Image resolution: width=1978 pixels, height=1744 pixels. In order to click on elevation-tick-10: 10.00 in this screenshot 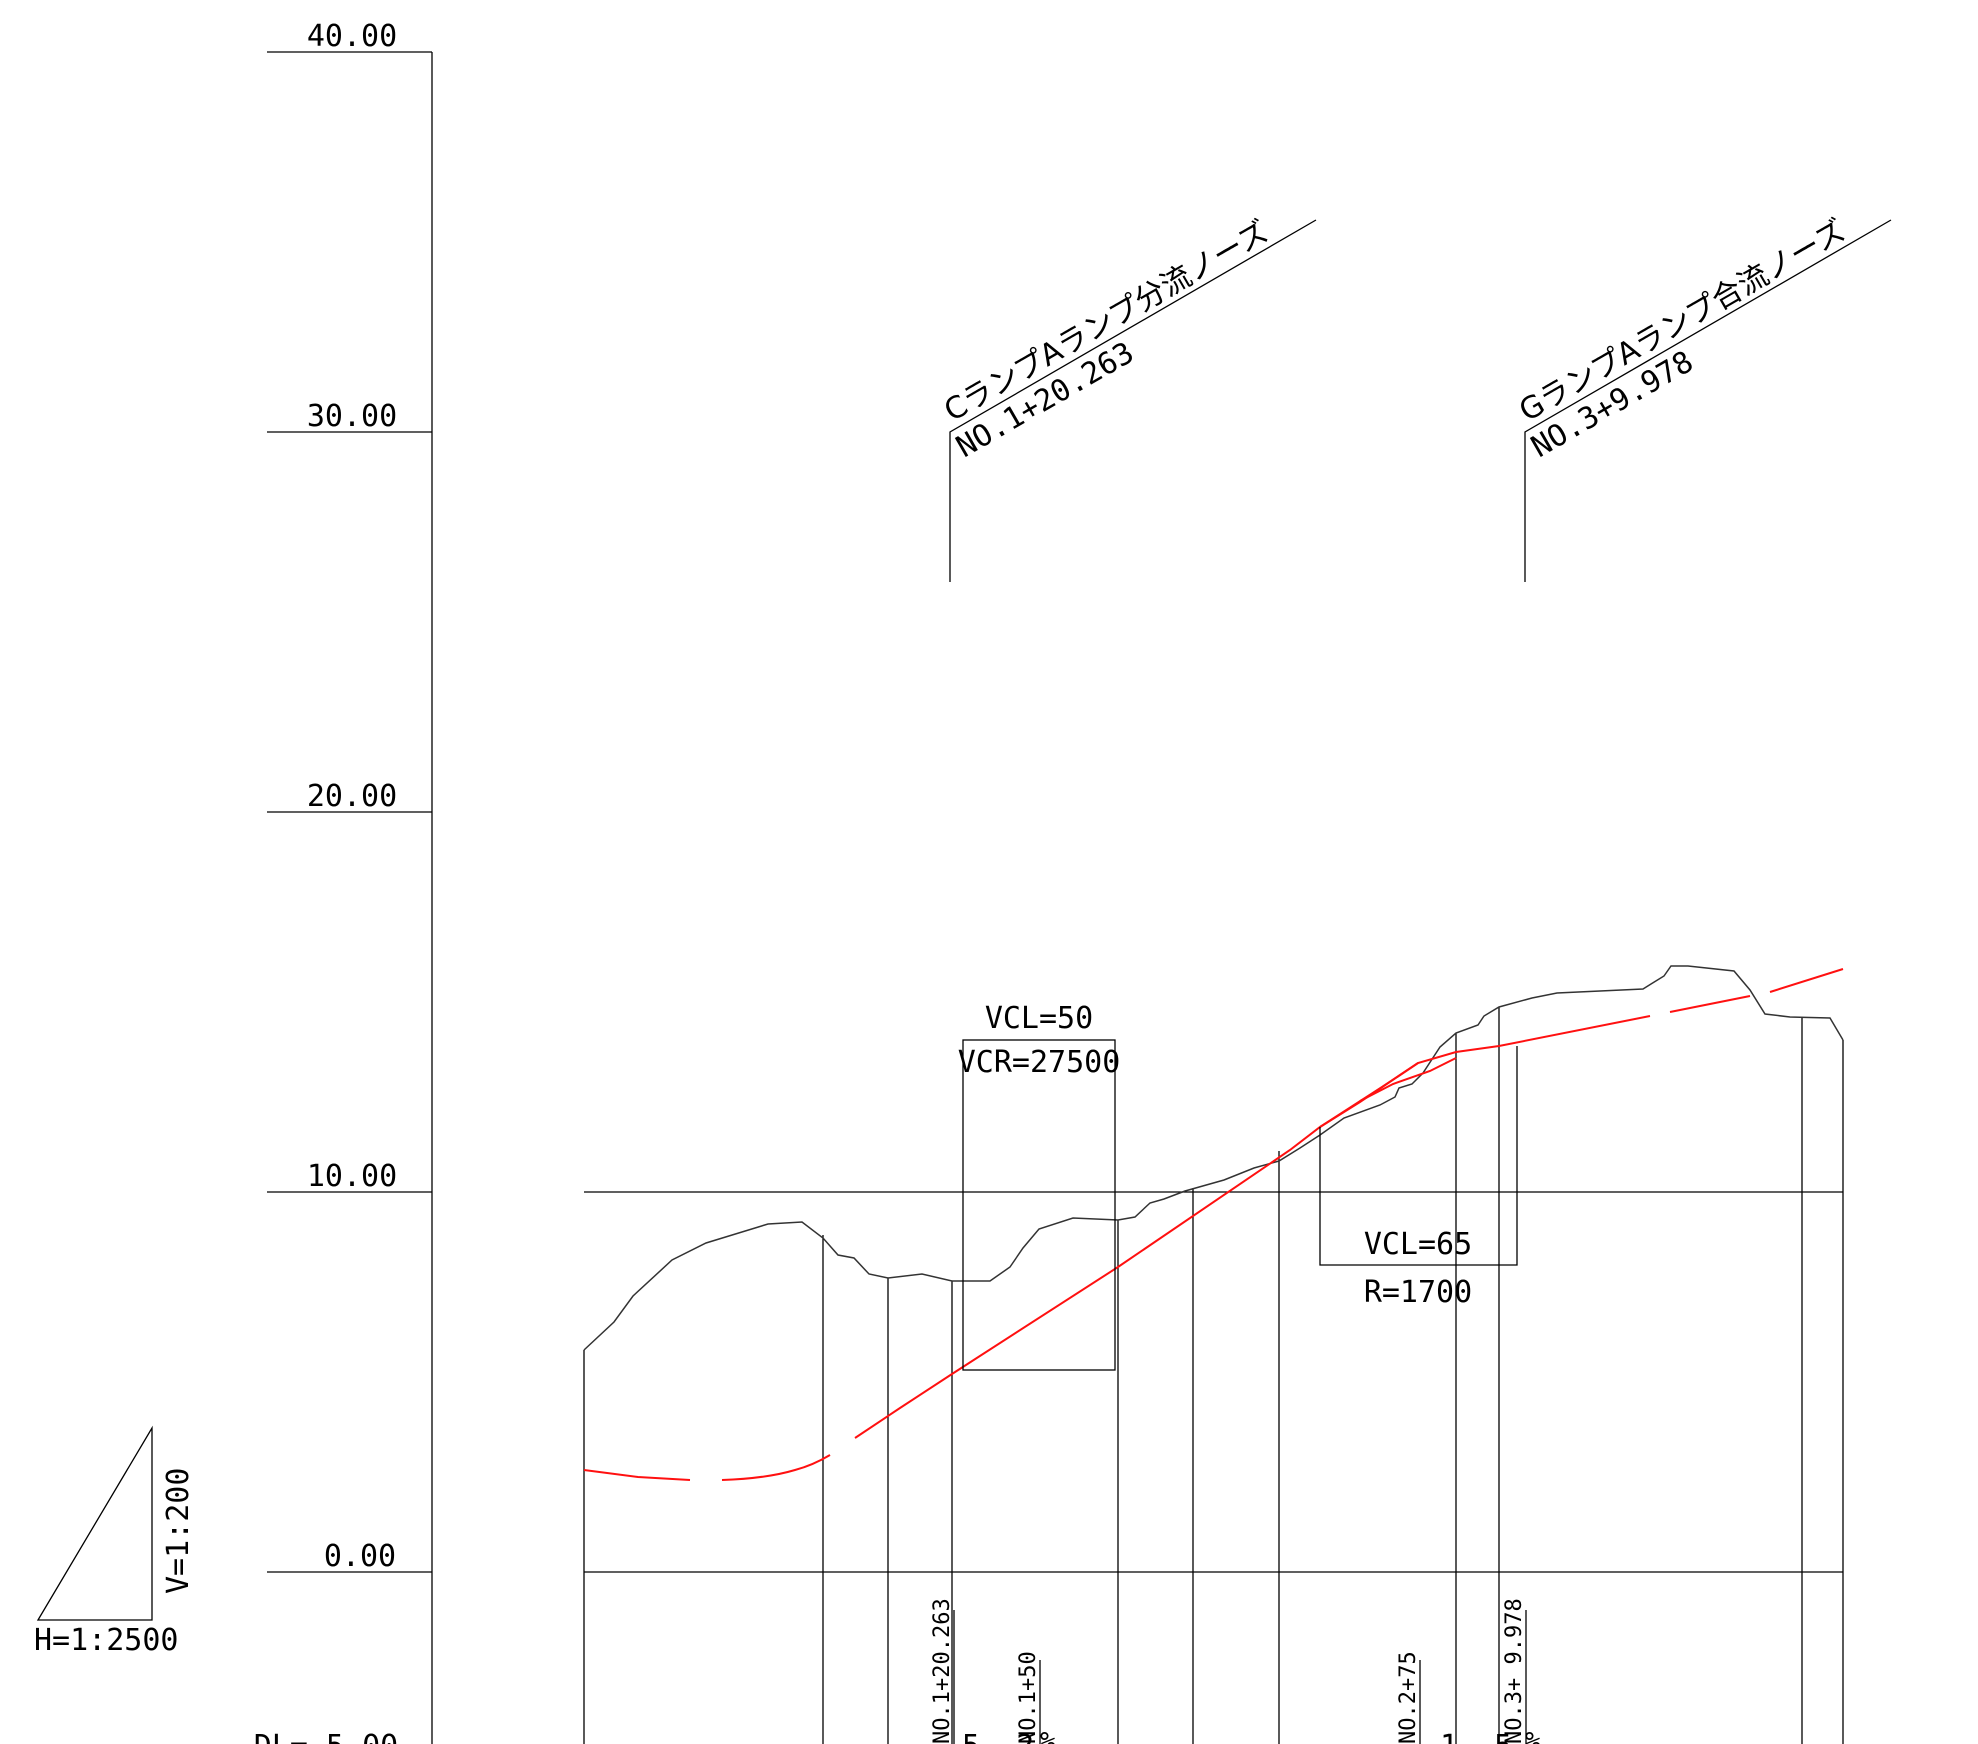, I will do `click(352, 1176)`.